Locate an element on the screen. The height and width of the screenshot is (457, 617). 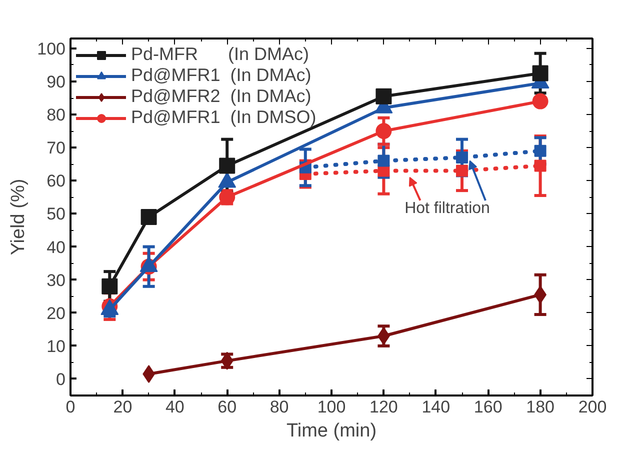
x-tick-label: 160 is located at coordinates (488, 407).